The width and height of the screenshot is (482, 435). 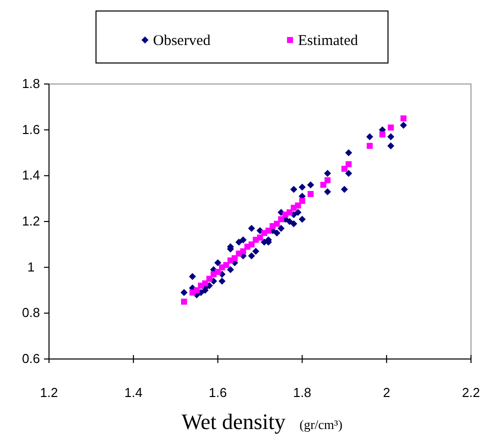 What do you see at coordinates (471, 392) in the screenshot?
I see `x-tick-label: 2.2` at bounding box center [471, 392].